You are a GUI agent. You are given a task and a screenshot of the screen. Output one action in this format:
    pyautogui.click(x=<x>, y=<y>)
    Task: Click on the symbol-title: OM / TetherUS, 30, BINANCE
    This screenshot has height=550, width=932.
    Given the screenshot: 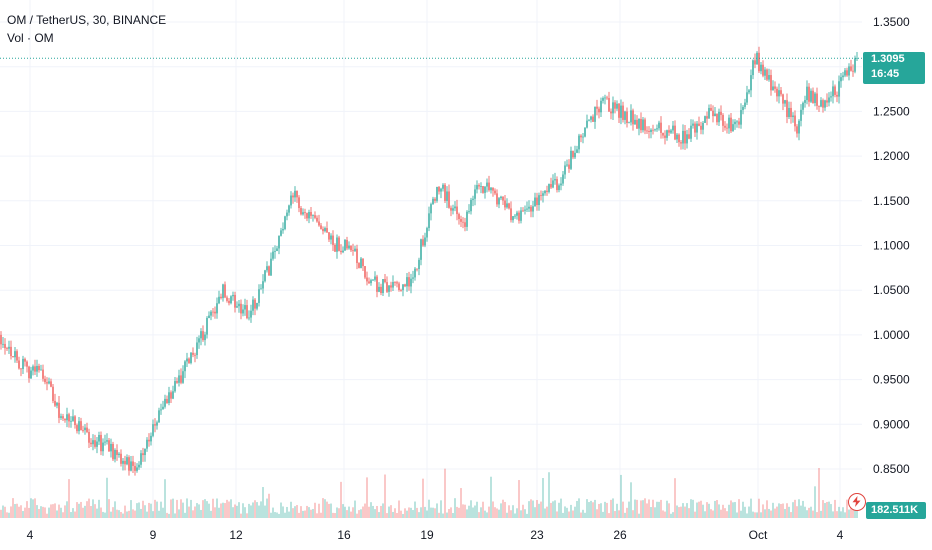 What is the action you would take?
    pyautogui.click(x=87, y=20)
    